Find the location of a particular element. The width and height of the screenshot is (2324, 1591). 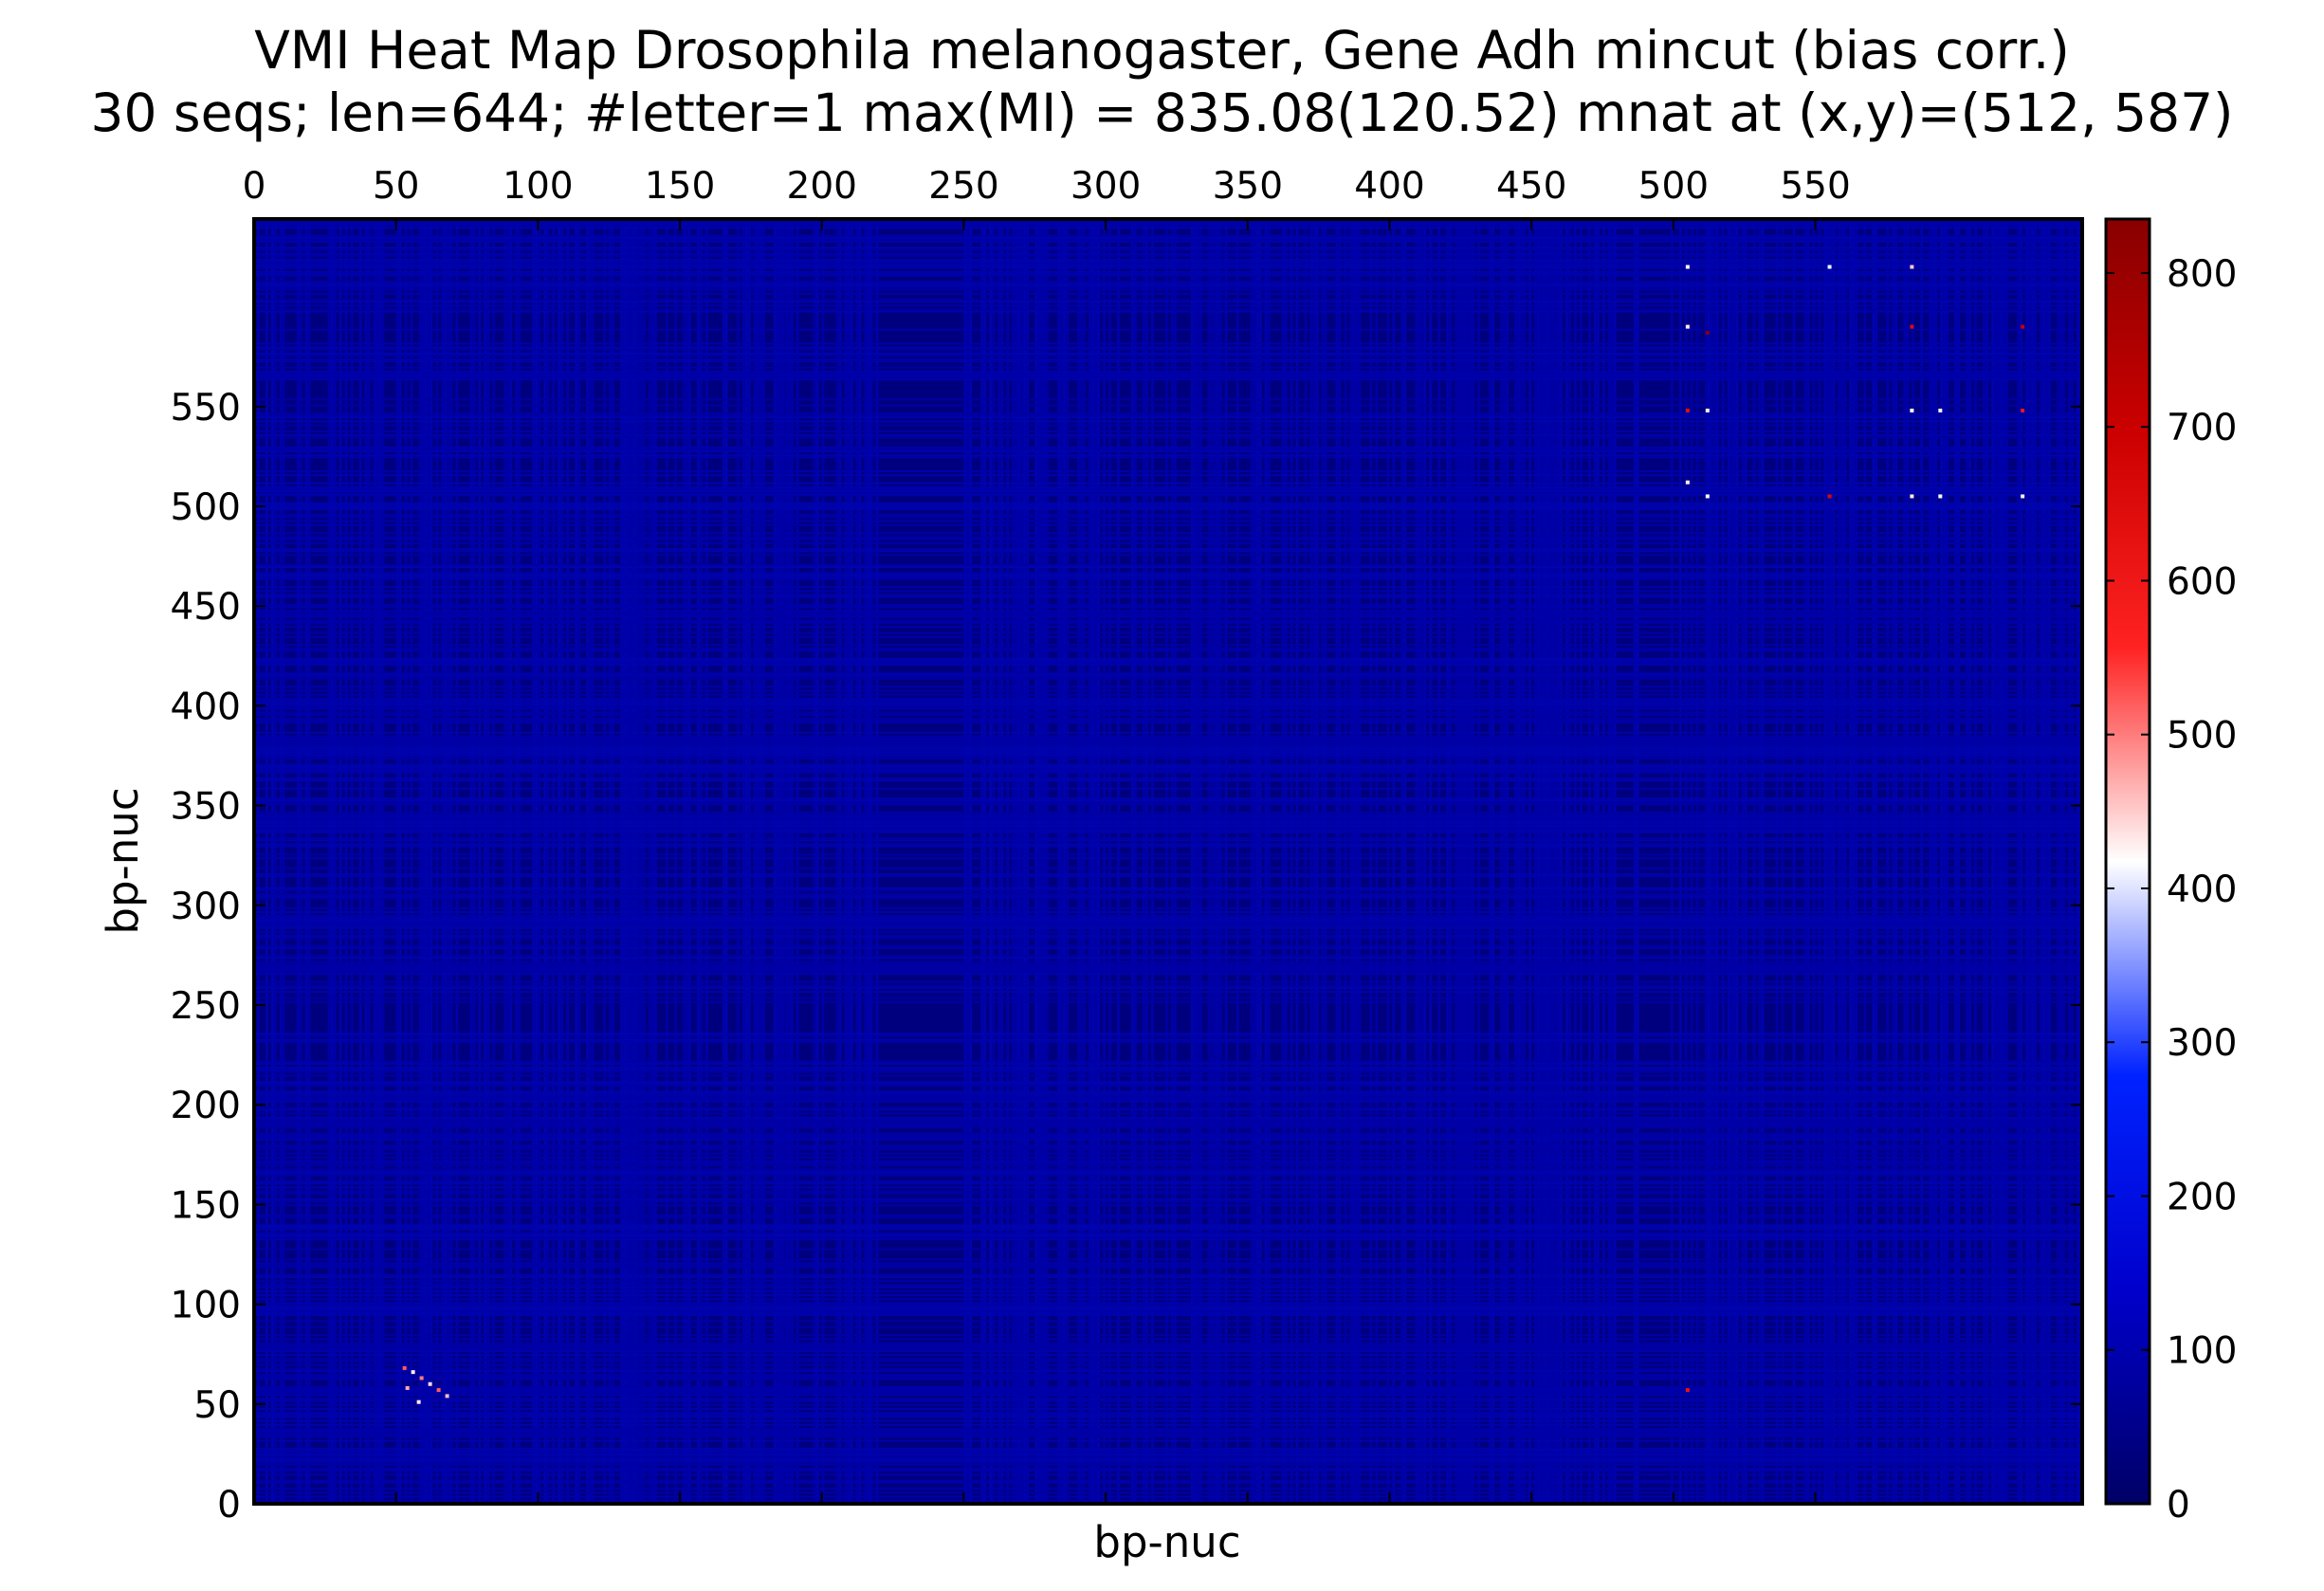

x-tick-label: 550 is located at coordinates (1815, 186).